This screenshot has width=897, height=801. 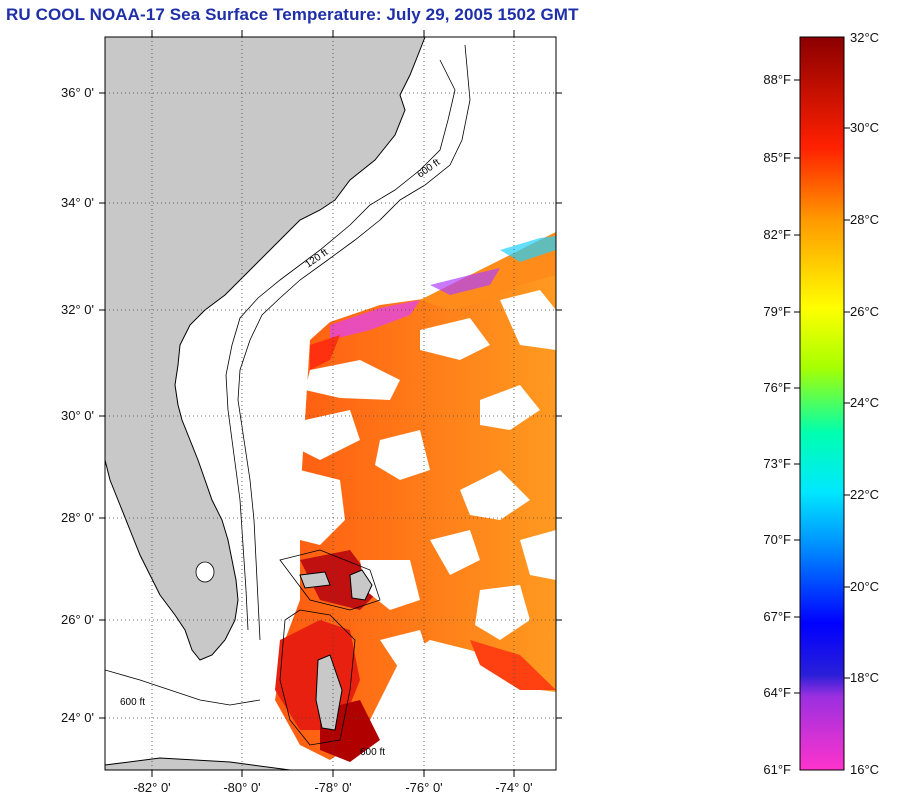 What do you see at coordinates (777, 157) in the screenshot?
I see `colorbar-label-85f: 85°F` at bounding box center [777, 157].